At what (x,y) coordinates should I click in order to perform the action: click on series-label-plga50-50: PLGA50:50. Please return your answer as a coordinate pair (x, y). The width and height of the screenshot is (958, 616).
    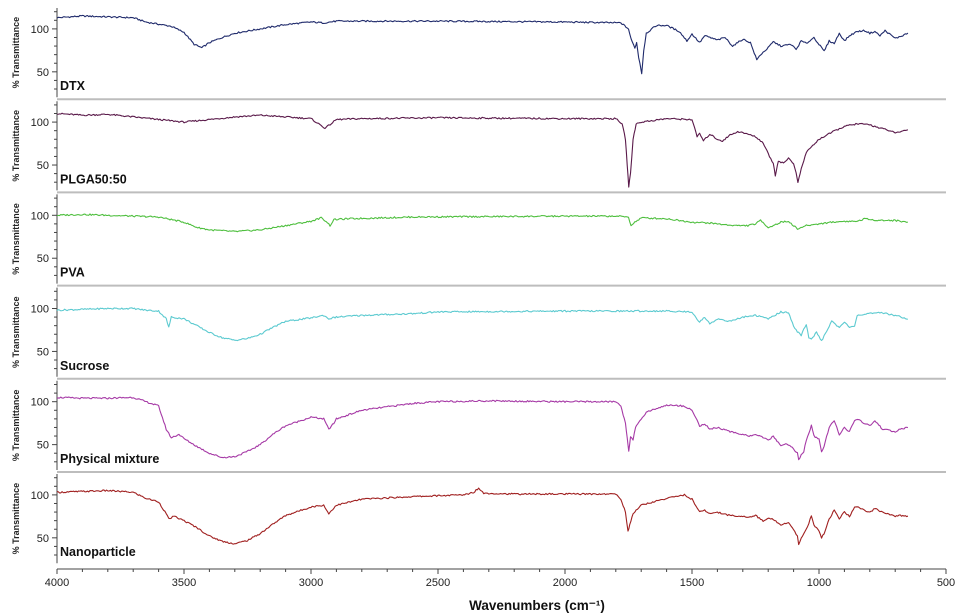
    Looking at the image, I should click on (93, 179).